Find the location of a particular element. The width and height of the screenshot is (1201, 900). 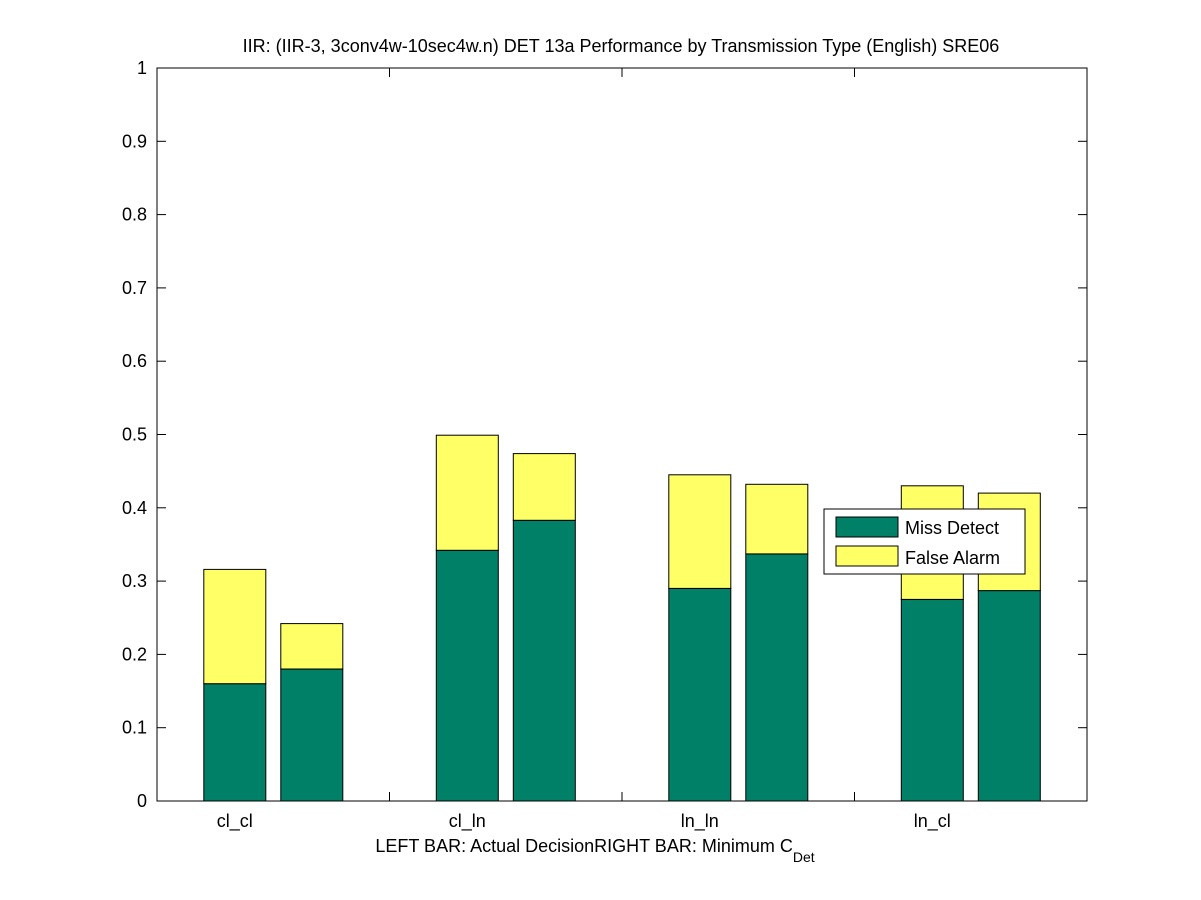

y-tick-label: 0.8 is located at coordinates (134, 215).